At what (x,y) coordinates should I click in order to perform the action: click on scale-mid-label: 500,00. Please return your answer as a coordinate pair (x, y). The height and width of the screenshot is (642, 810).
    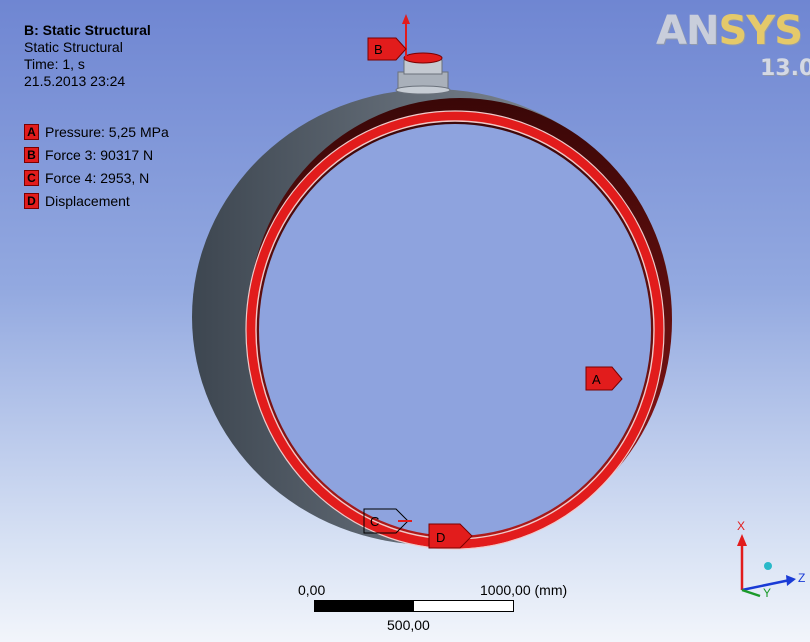
    Looking at the image, I should click on (408, 625).